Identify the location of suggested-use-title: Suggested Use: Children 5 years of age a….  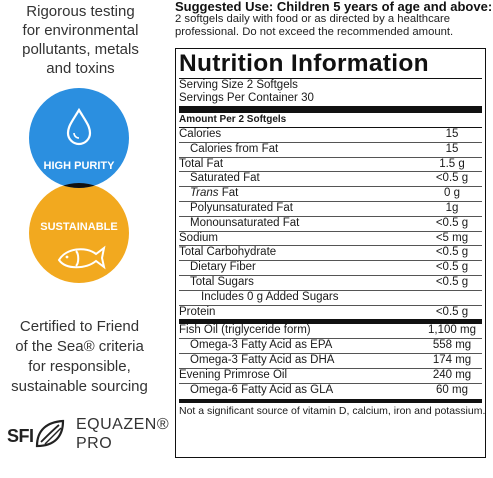
(334, 7).